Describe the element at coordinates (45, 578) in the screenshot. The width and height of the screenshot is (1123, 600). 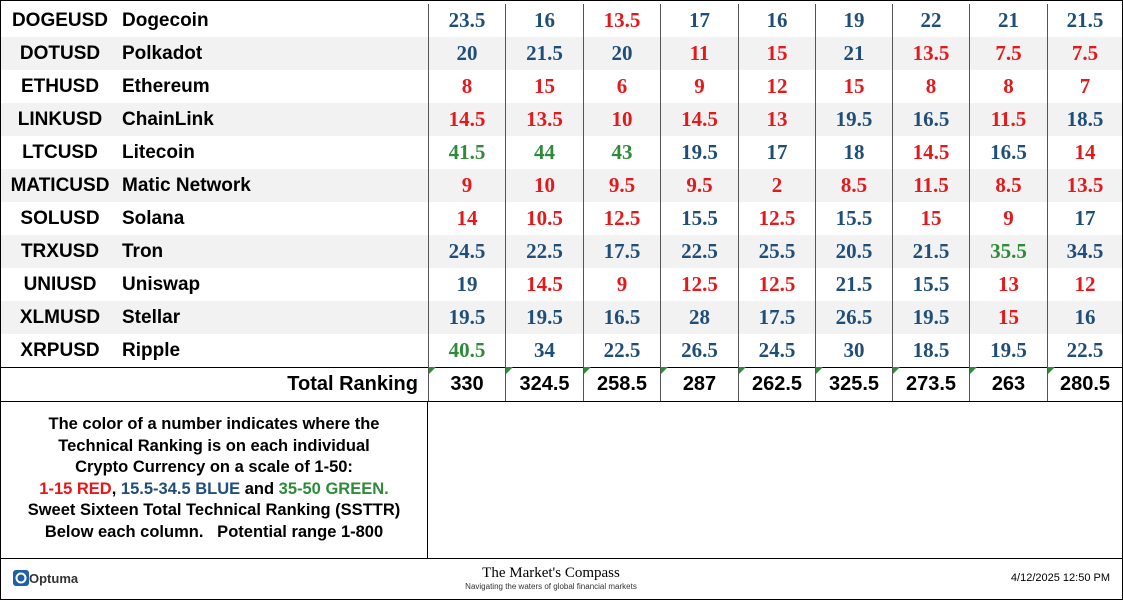
I see `brand: Optuma` at that location.